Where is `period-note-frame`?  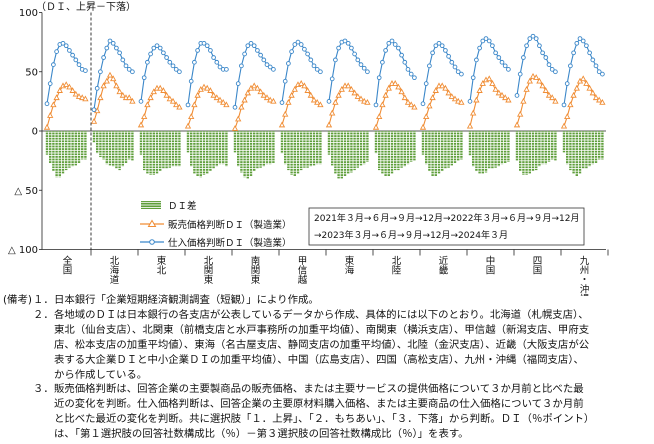 period-note-frame is located at coordinates (446, 226).